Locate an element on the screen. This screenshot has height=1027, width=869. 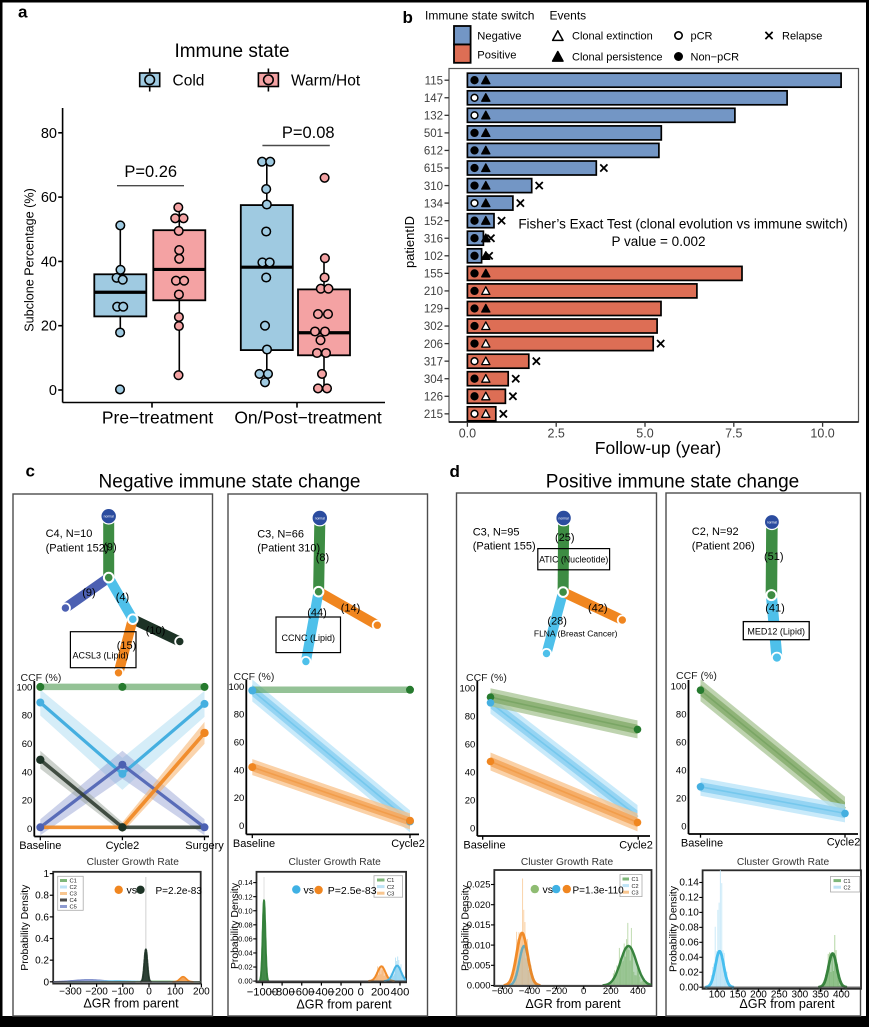
svg-text: Positive immune state change is located at coordinates (672, 482).